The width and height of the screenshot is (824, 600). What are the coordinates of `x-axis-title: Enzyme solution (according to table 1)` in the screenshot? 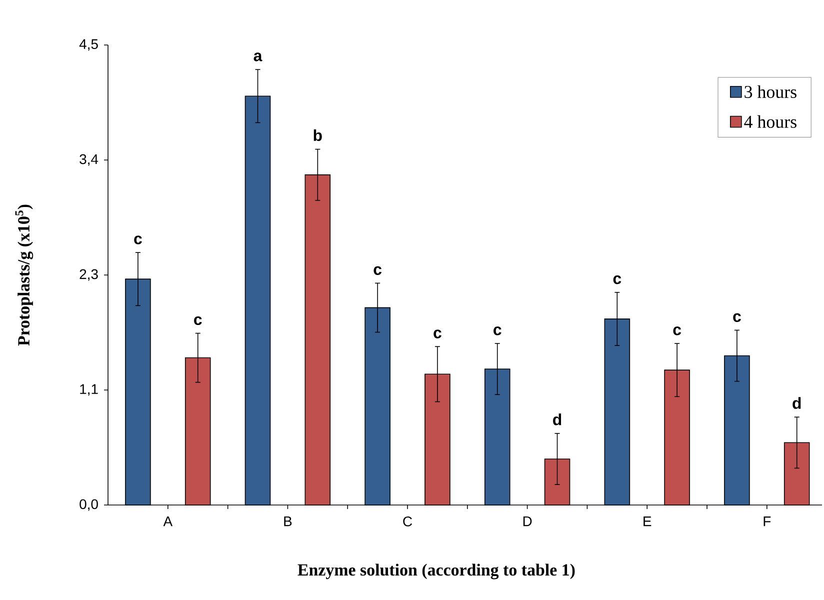 It's located at (436, 572).